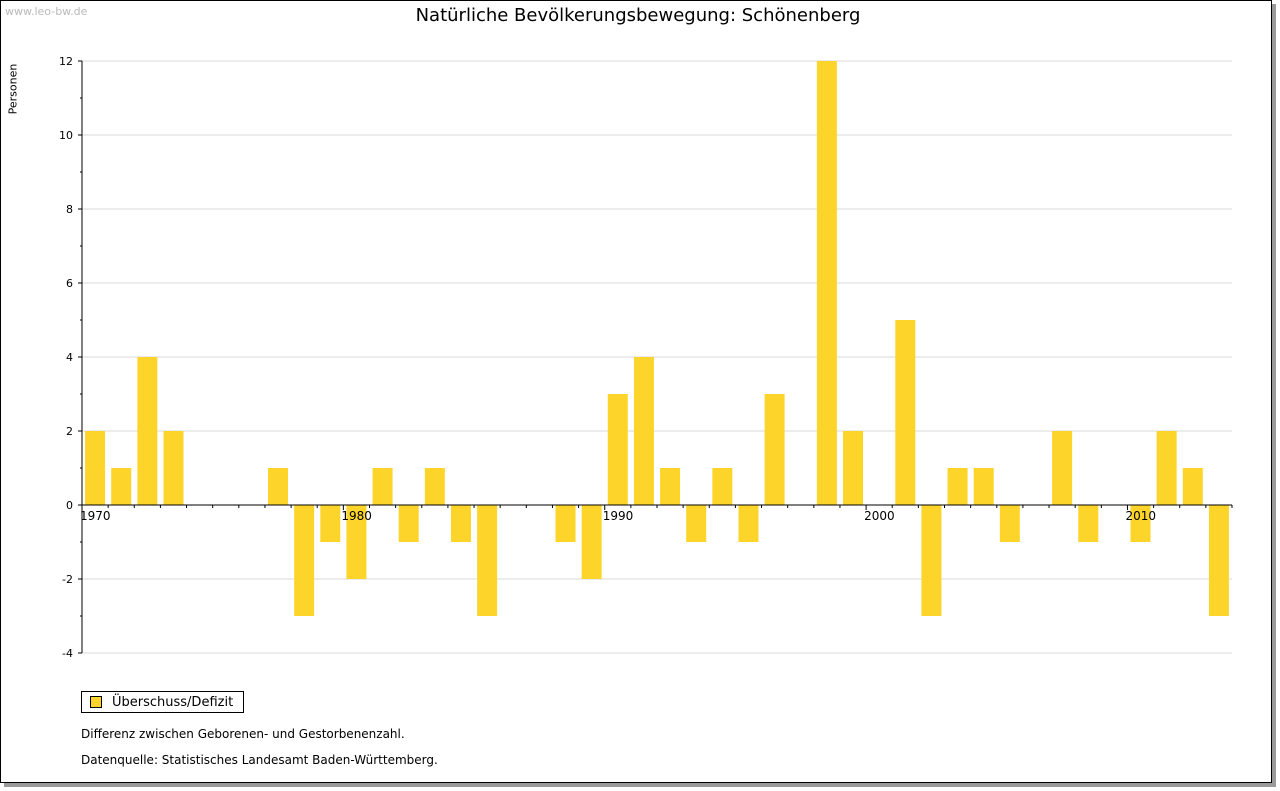 The height and width of the screenshot is (791, 1280). What do you see at coordinates (1218, 560) in the screenshot?
I see `bar-2013` at bounding box center [1218, 560].